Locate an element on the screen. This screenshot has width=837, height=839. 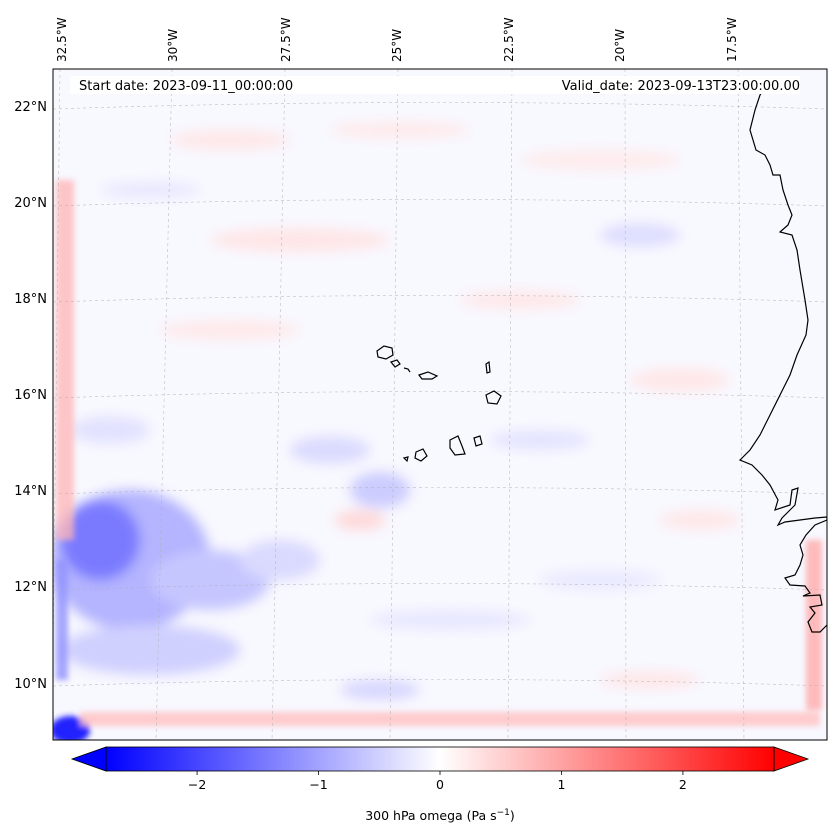
lat-label: 10°N is located at coordinates (30, 684).